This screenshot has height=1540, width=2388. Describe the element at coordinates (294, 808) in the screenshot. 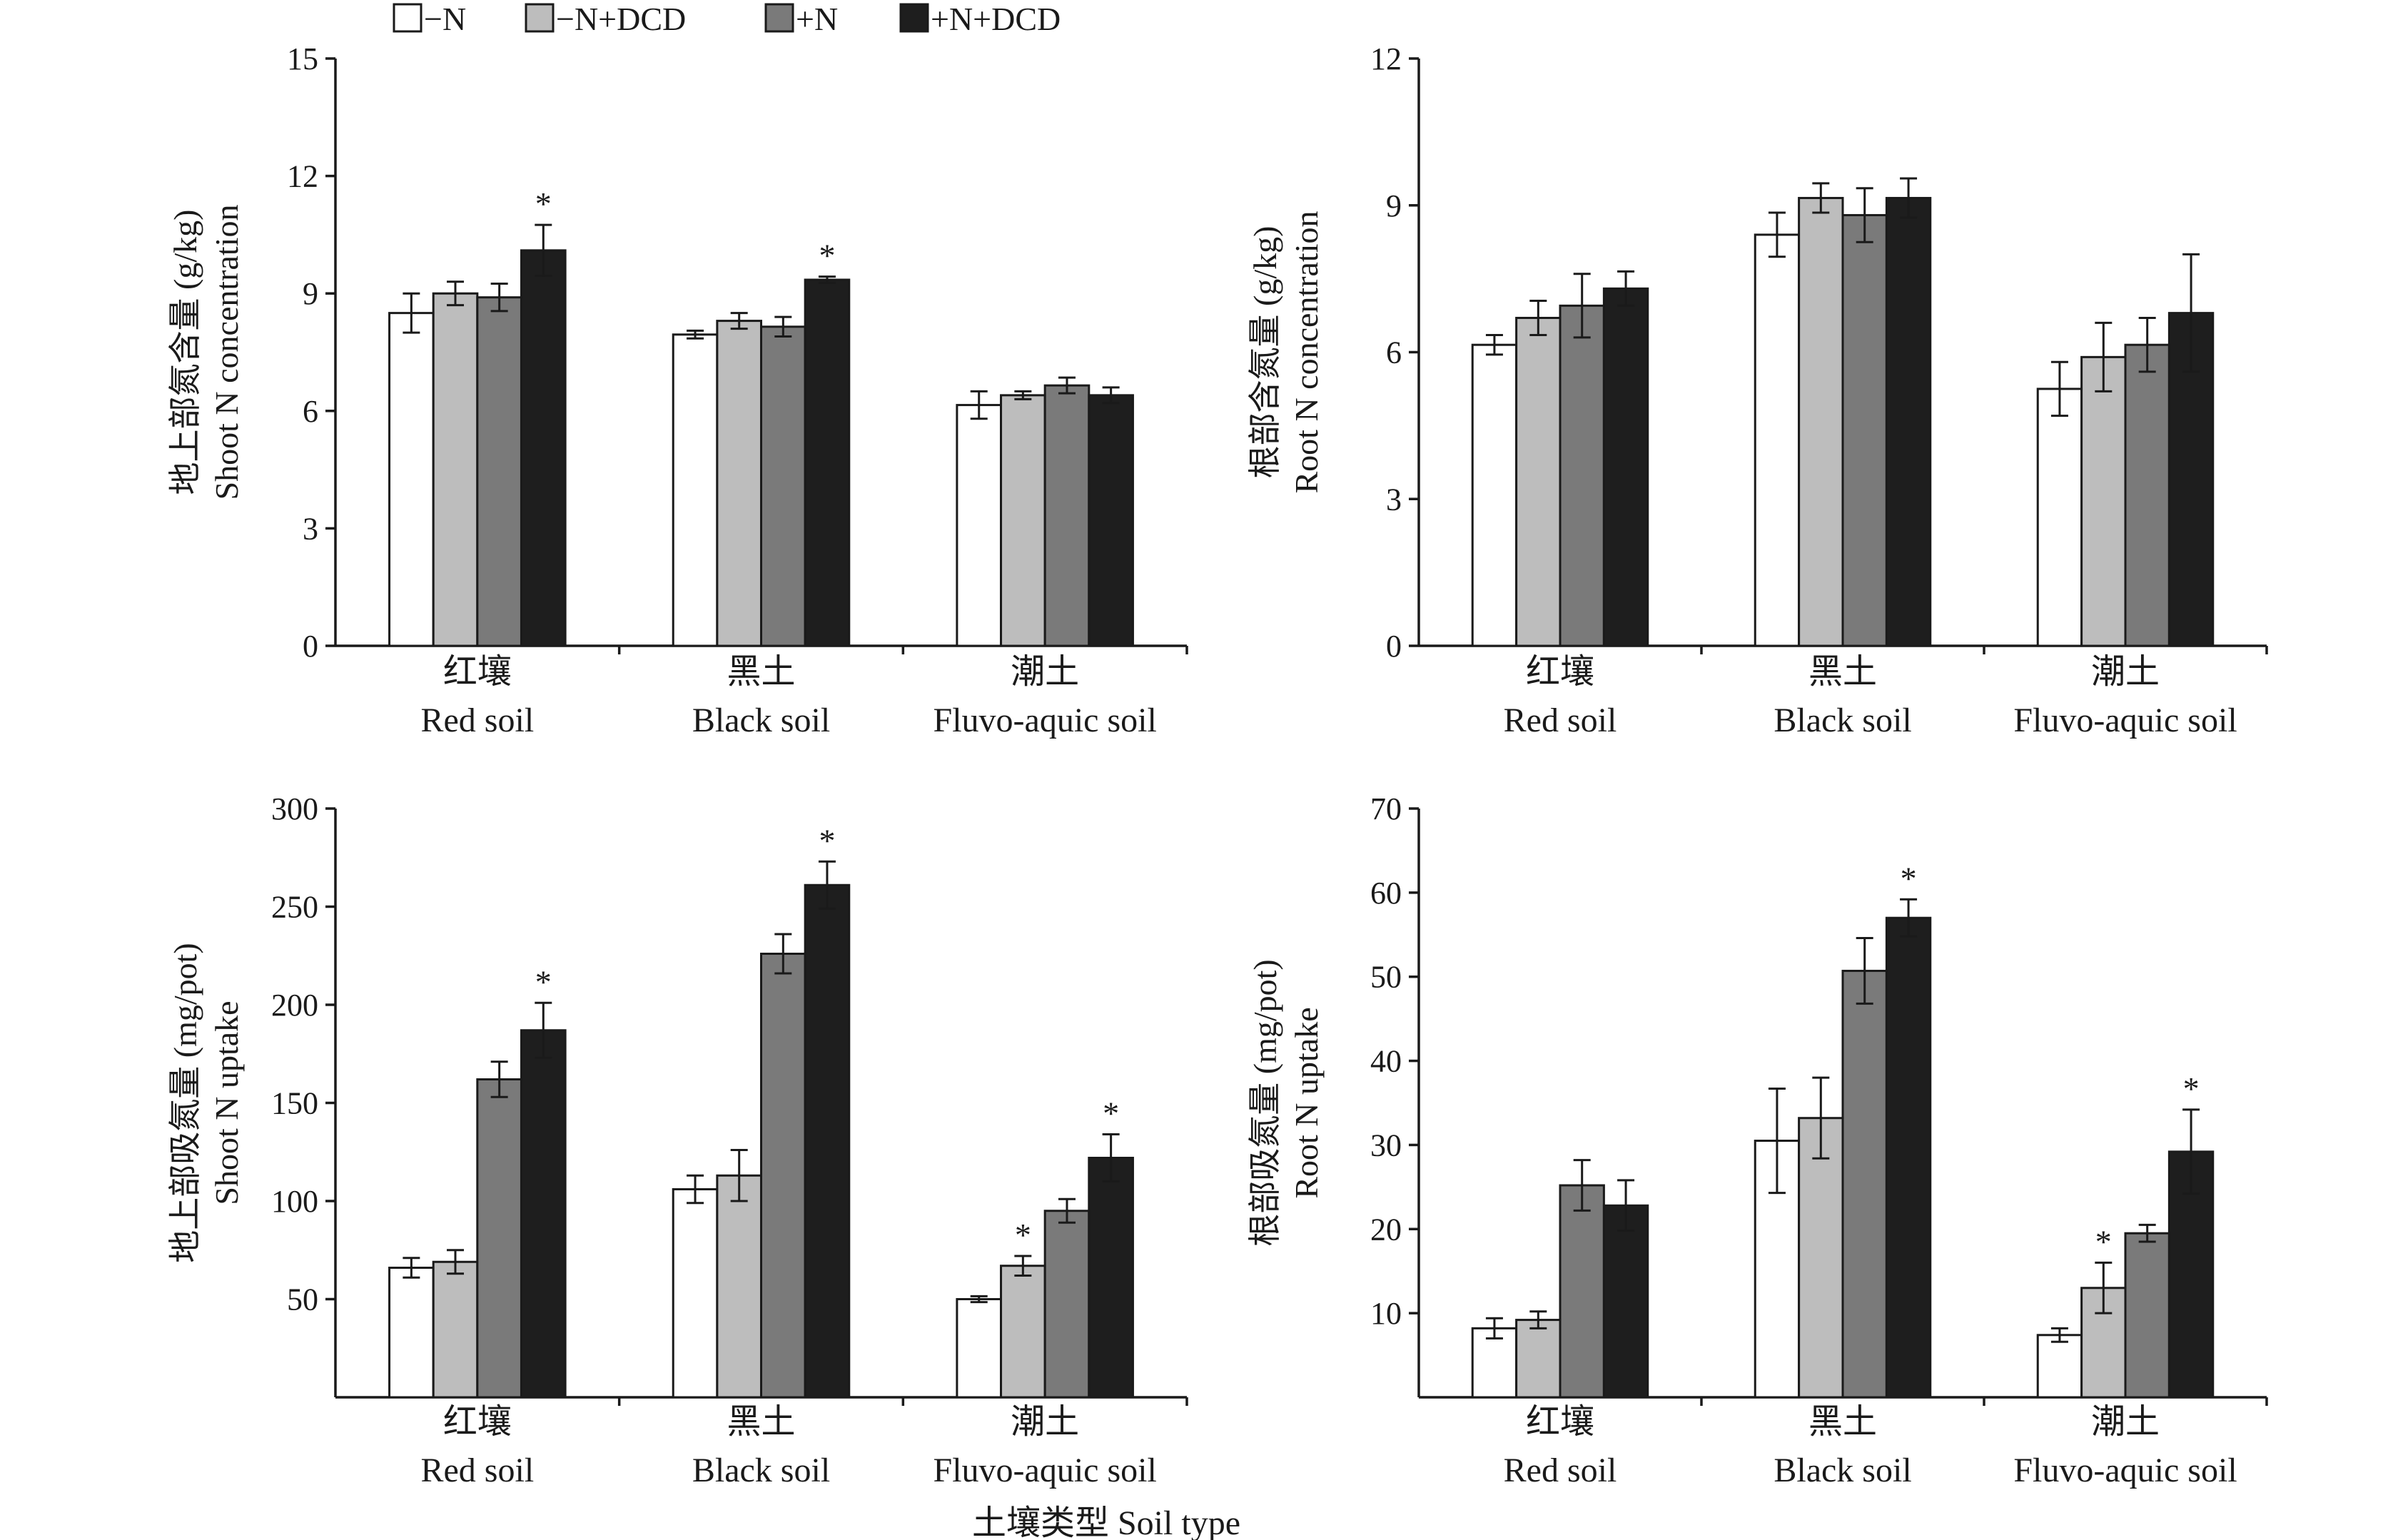

I see `y-tick-label: 300` at that location.